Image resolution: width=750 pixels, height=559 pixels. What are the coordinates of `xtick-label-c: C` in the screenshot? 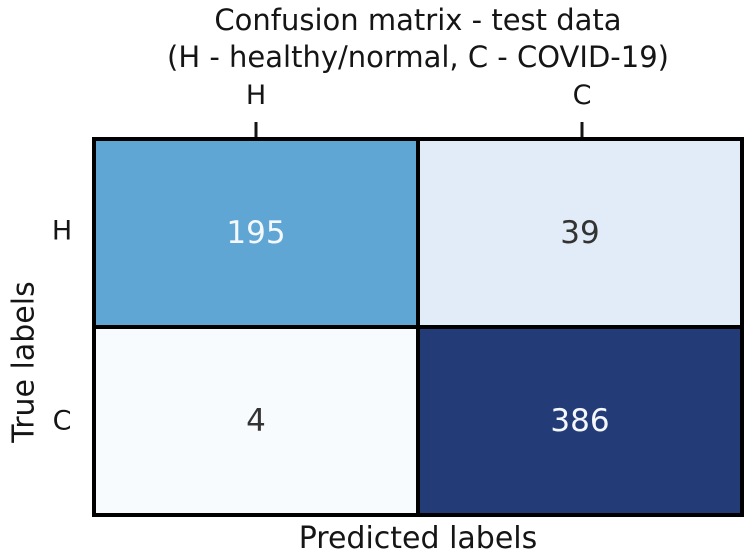 It's located at (582, 95).